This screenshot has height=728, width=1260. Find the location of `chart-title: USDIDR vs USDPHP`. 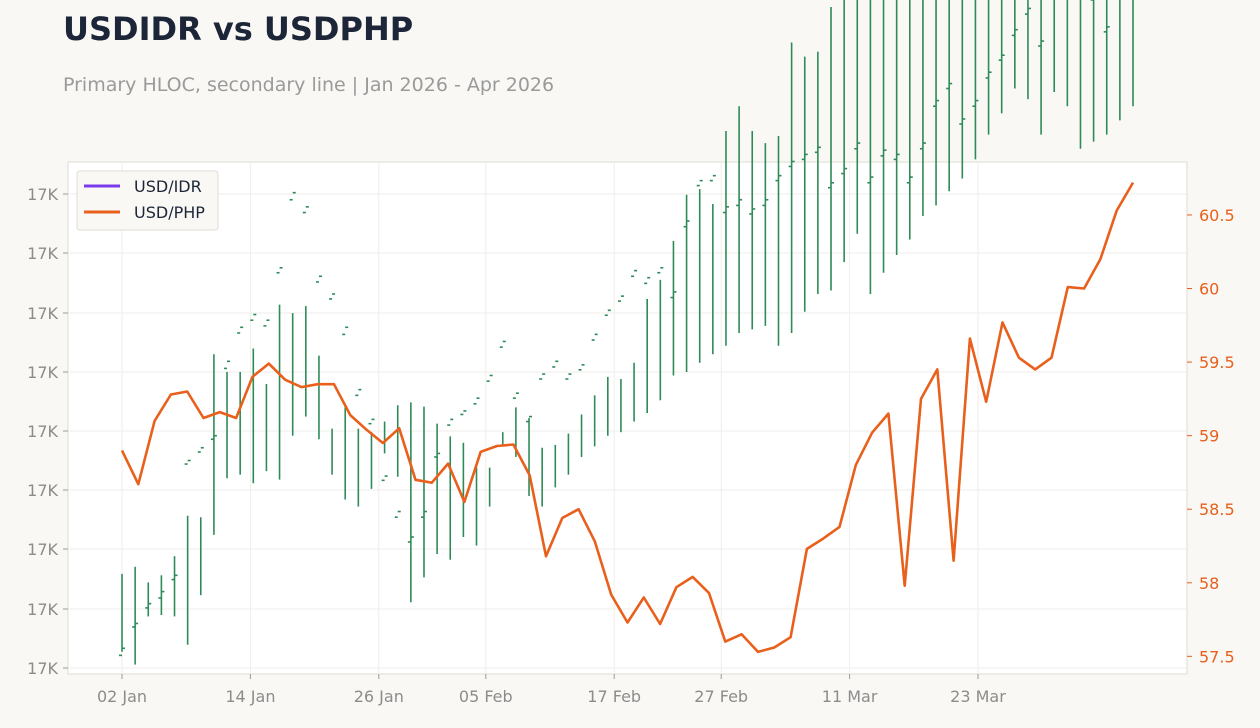

chart-title: USDIDR vs USDPHP is located at coordinates (238, 29).